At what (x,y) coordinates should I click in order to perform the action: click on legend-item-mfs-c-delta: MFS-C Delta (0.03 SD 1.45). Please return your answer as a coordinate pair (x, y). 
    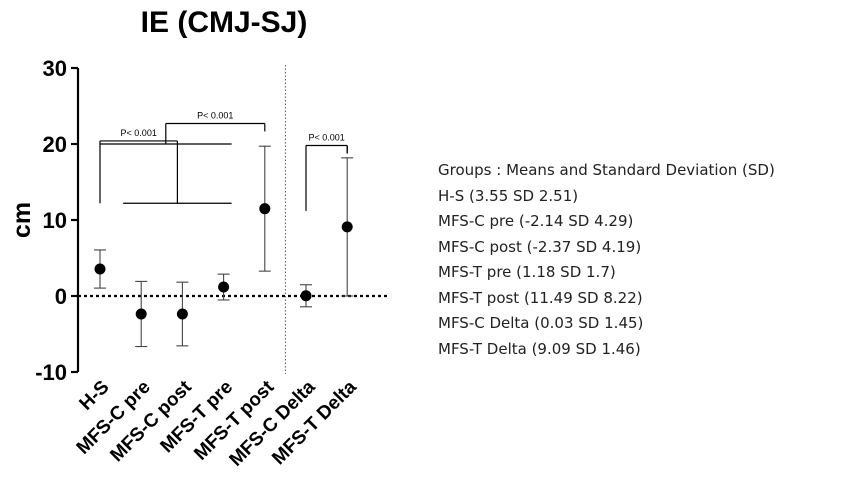
    Looking at the image, I should click on (541, 323).